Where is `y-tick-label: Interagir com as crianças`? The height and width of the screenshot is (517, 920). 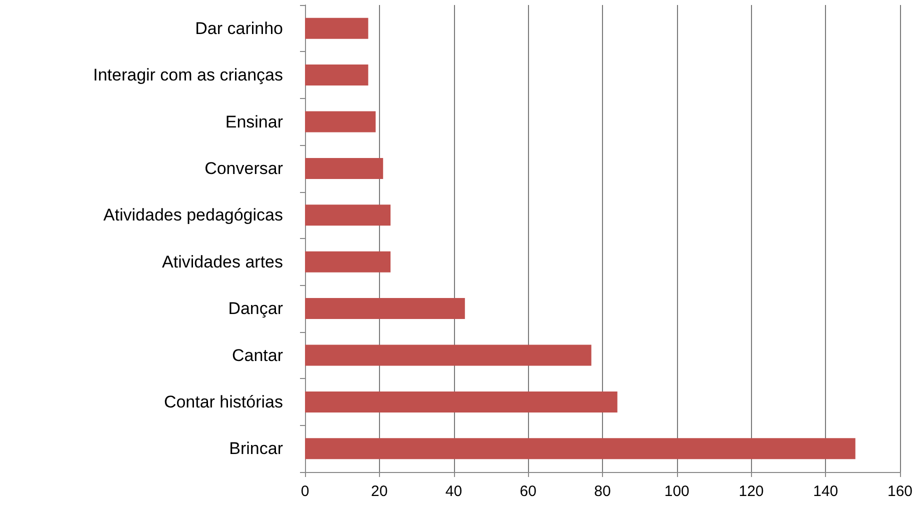
y-tick-label: Interagir com as crianças is located at coordinates (188, 75).